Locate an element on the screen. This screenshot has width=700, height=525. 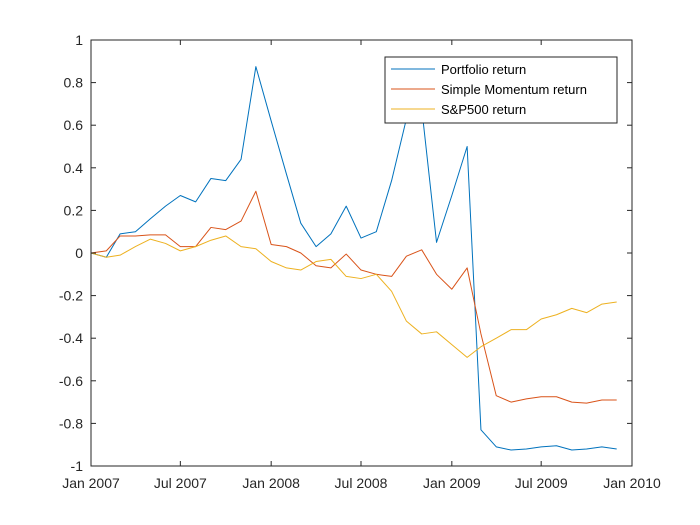
x-tick-label: Jul 2007 is located at coordinates (180, 483).